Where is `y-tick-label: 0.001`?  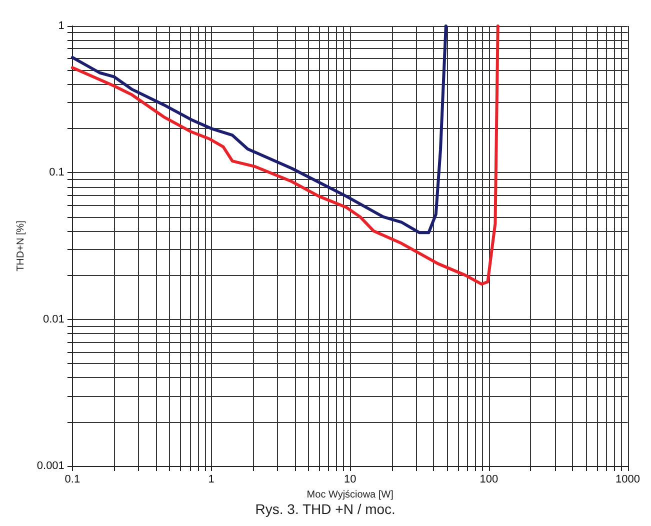 y-tick-label: 0.001 is located at coordinates (50, 466).